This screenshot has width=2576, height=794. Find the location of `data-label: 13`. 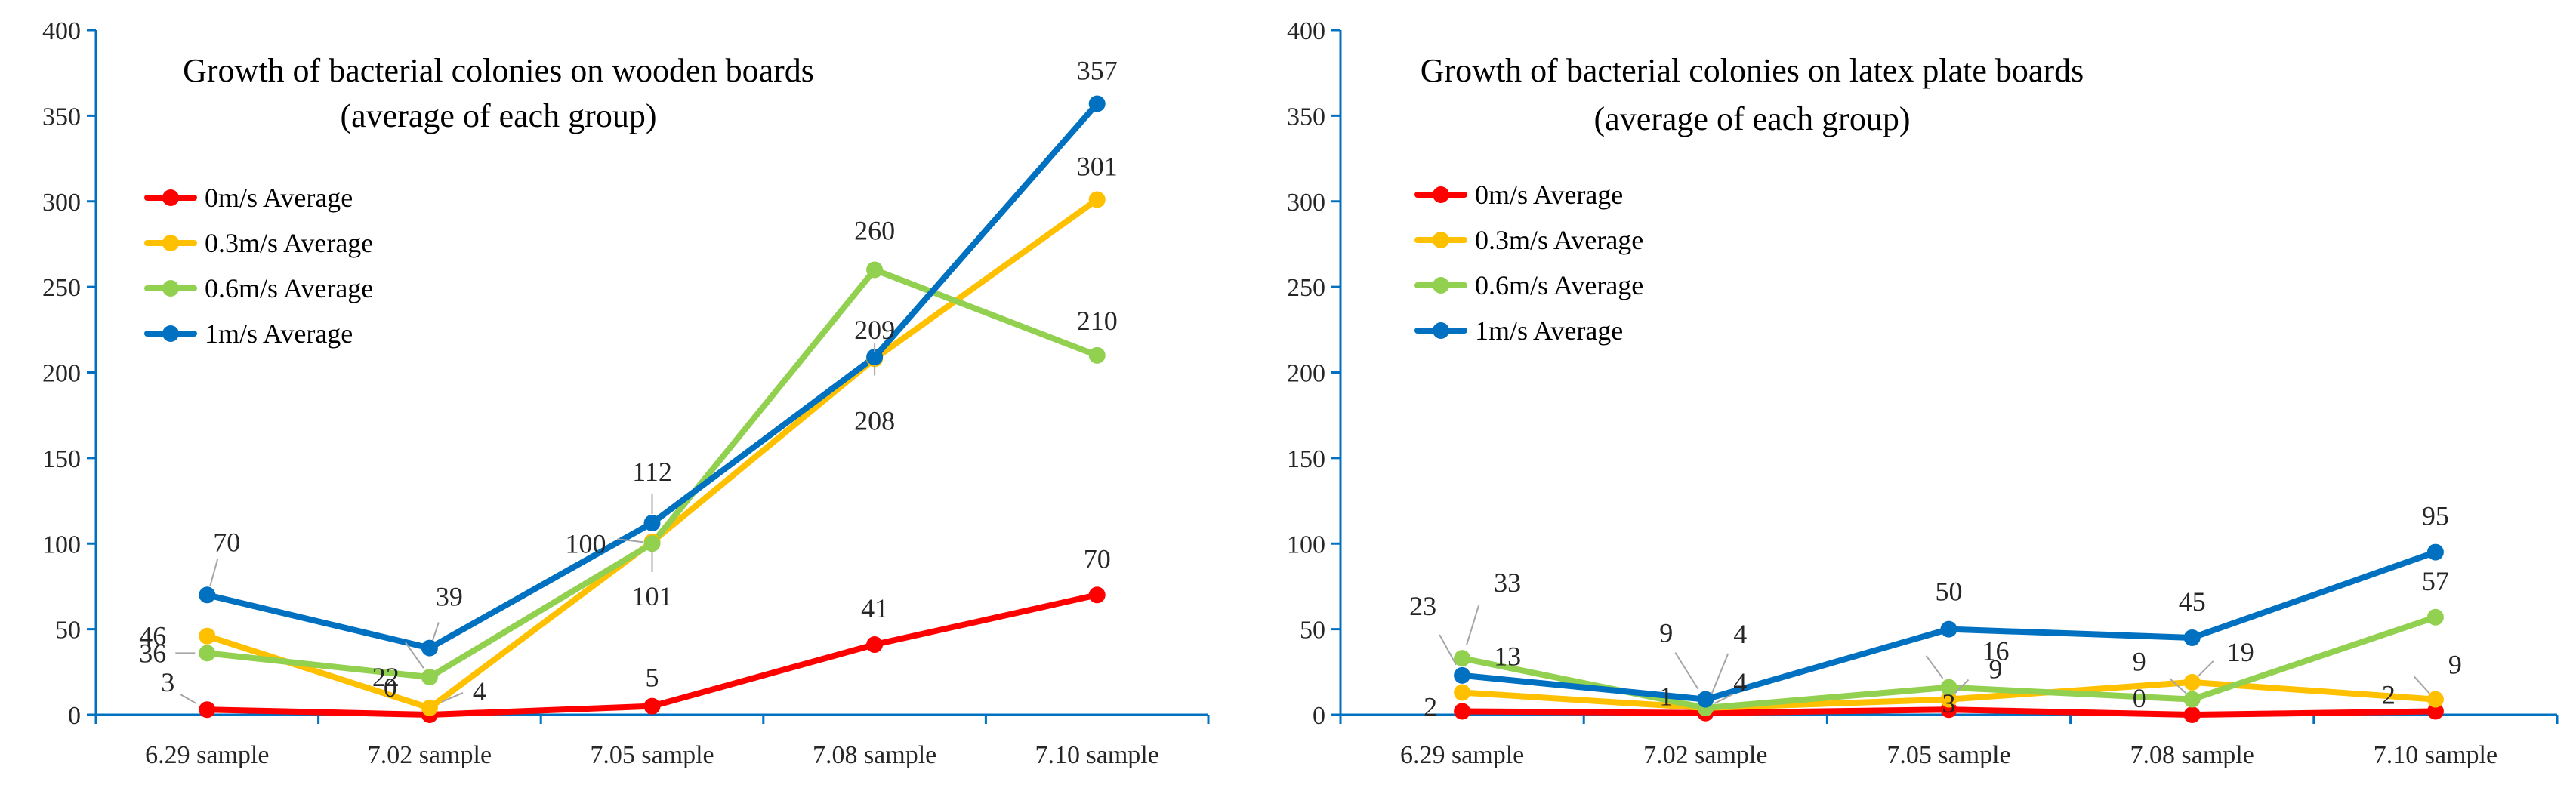

data-label: 13 is located at coordinates (1507, 657).